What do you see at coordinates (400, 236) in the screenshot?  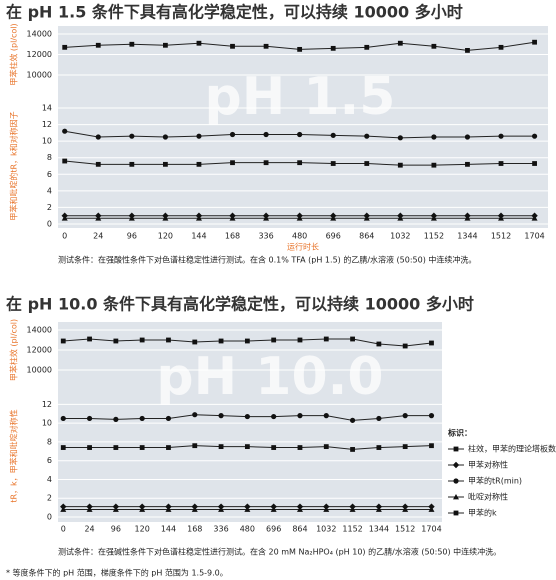 I see `x-tick-label: 1032` at bounding box center [400, 236].